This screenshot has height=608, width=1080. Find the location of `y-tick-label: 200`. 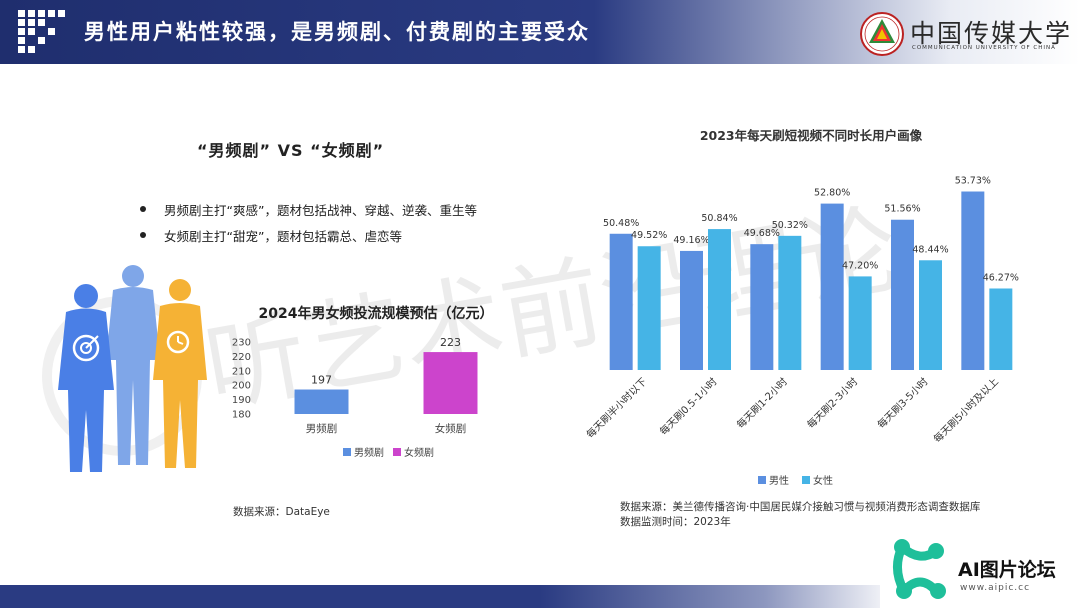

y-tick-label: 200 is located at coordinates (241, 386).